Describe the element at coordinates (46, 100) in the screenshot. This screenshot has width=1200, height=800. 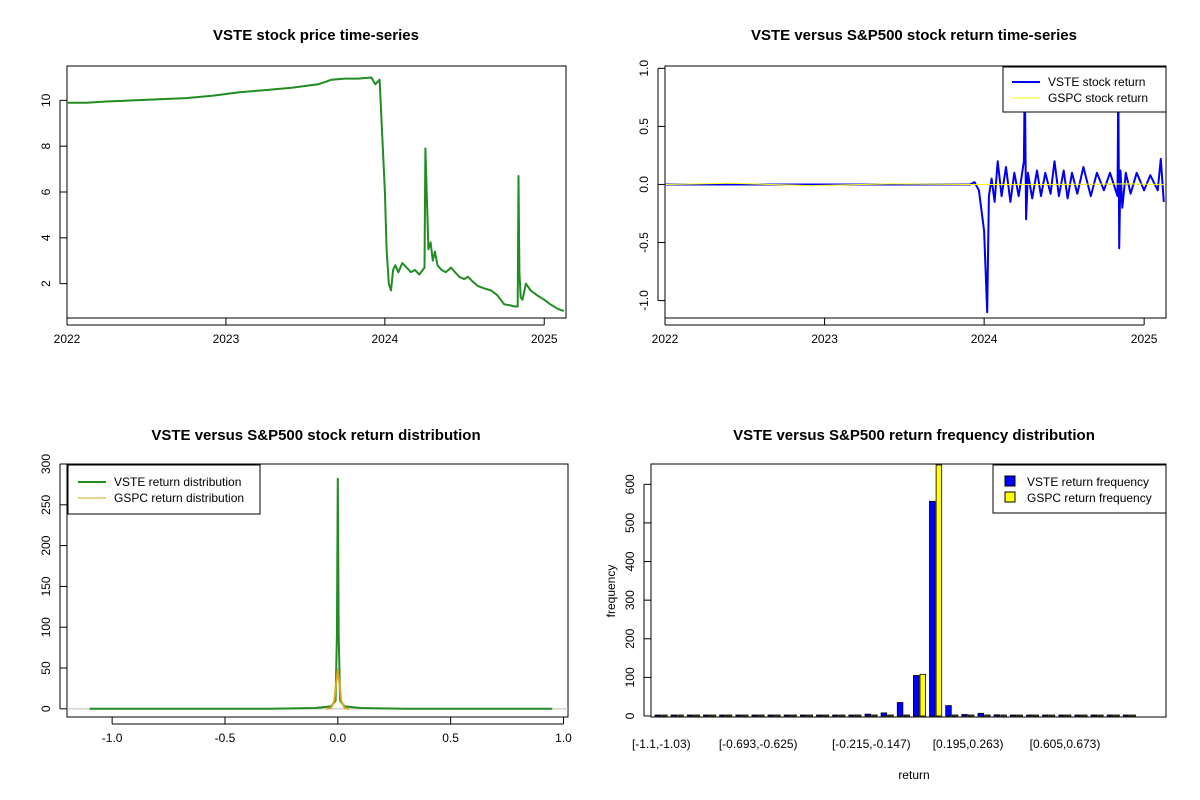
I see `price-y-tick-label: 10` at that location.